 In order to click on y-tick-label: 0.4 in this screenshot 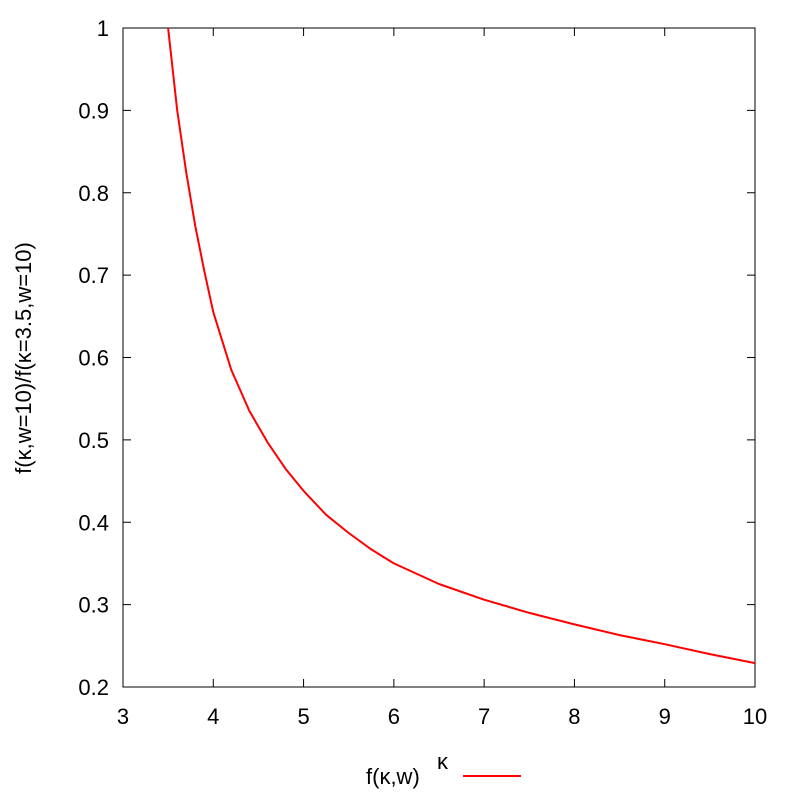, I will do `click(93, 522)`.